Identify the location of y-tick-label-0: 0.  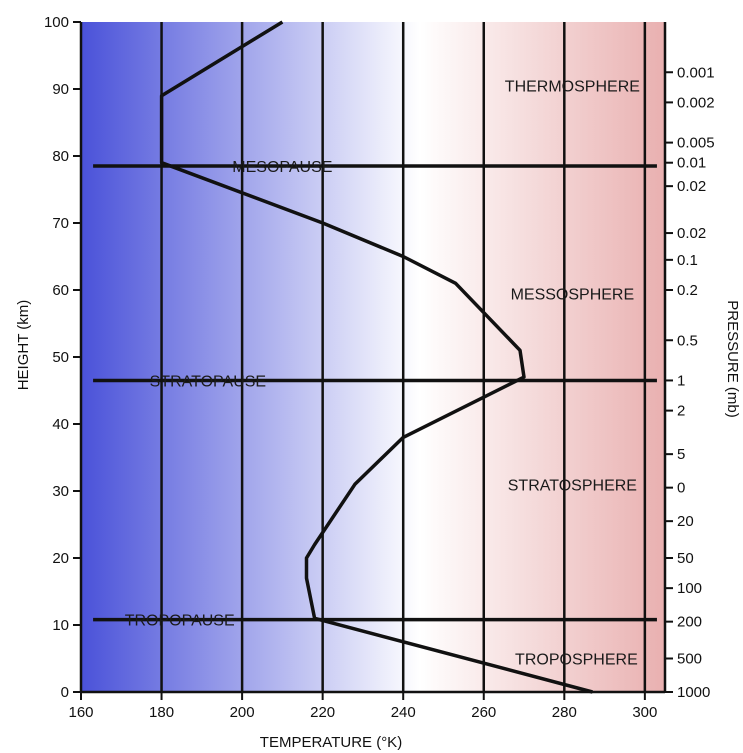
(65, 692).